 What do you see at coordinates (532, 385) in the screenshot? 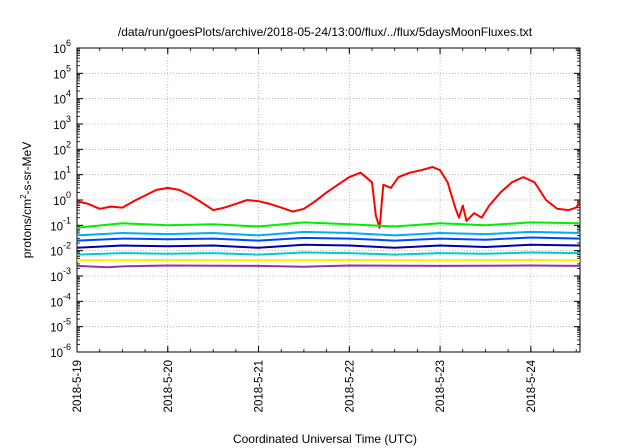
I see `x-tick-label: 2018-5-24` at bounding box center [532, 385].